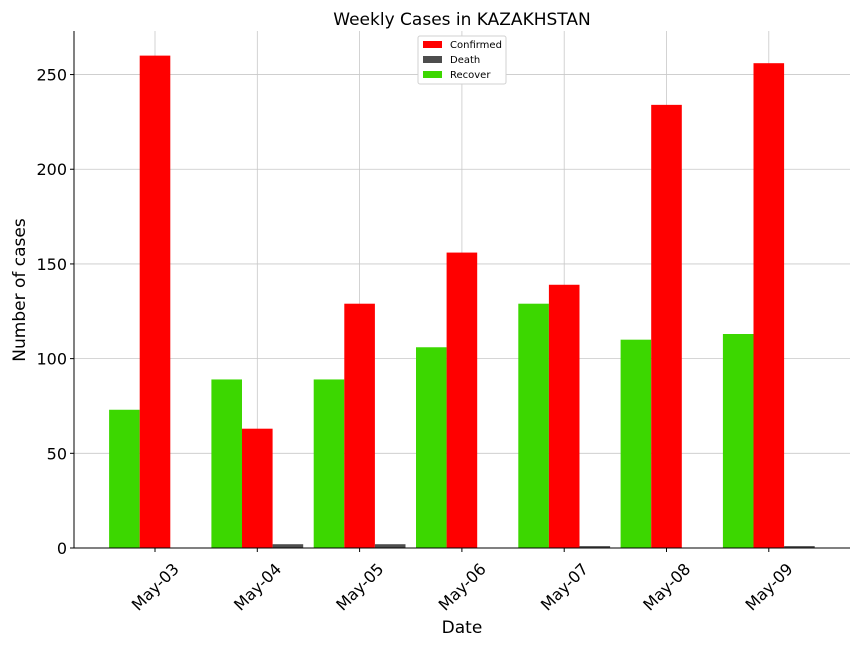 This screenshot has width=864, height=648. I want to click on y-ticks: 0 50 100 150 200 250, so click(55, 312).